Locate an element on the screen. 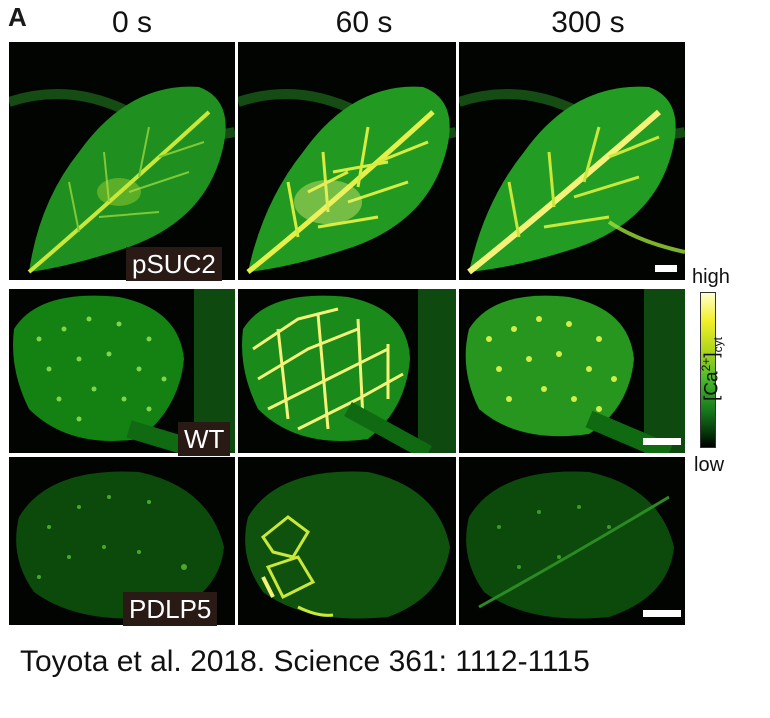 This screenshot has height=718, width=770. row-label-pdlp5: PDLP5 is located at coordinates (170, 609).